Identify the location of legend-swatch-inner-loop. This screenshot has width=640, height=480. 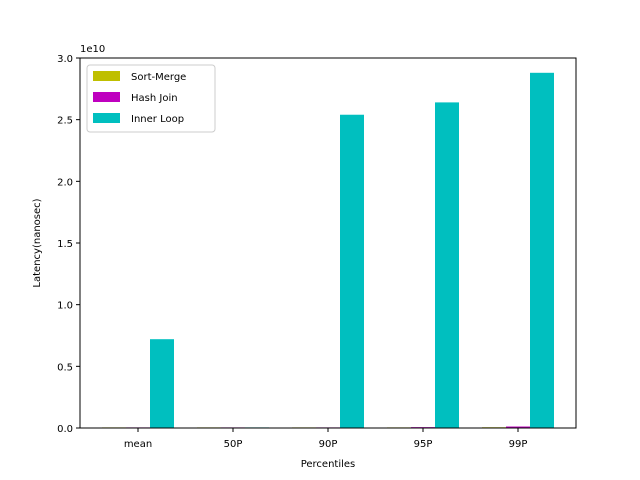
(106, 118).